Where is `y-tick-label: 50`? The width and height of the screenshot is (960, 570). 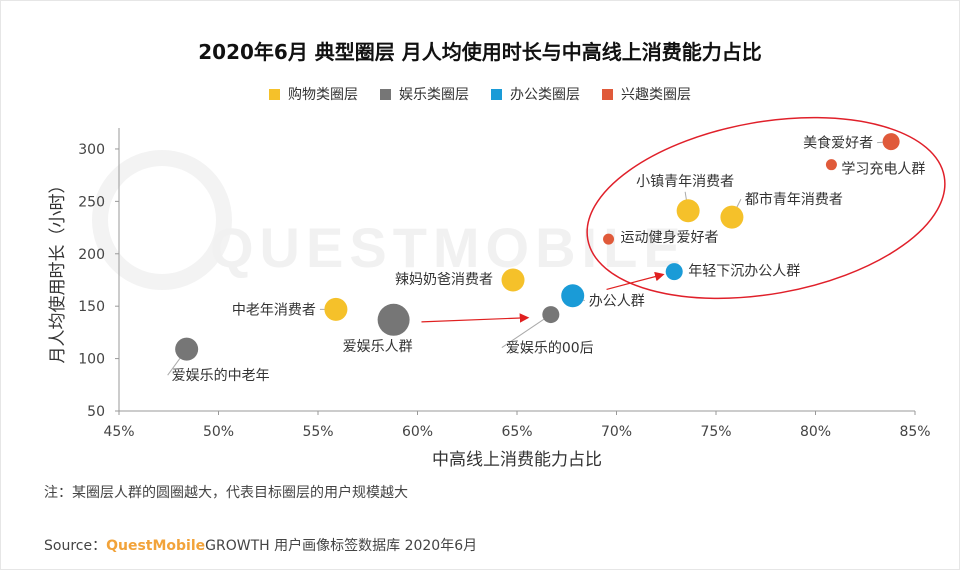 y-tick-label: 50 is located at coordinates (96, 412).